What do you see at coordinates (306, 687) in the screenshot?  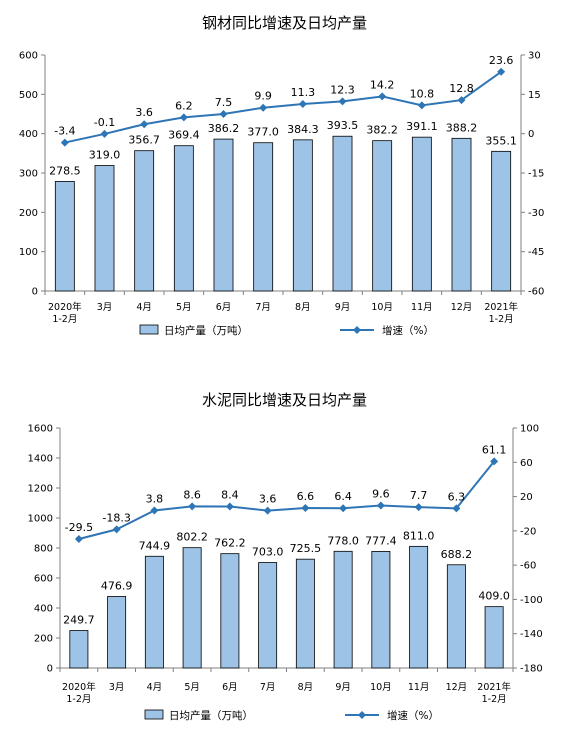 I see `x-tick-label: 8月` at bounding box center [306, 687].